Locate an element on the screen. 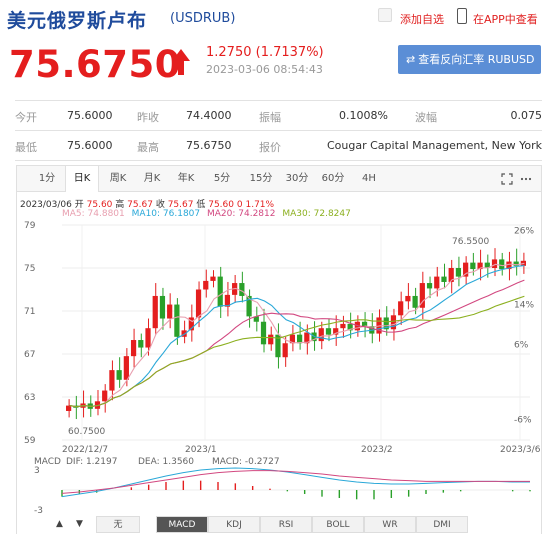 The image size is (550, 534). page-title: 美元俄罗斯卢布 is located at coordinates (77, 21).